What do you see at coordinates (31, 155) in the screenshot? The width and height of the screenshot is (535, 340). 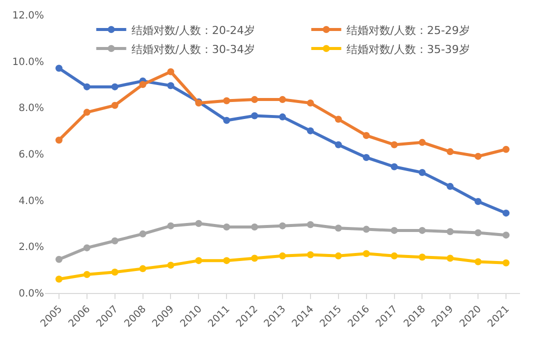 I see `y-tick-label: 6.0%` at bounding box center [31, 155].